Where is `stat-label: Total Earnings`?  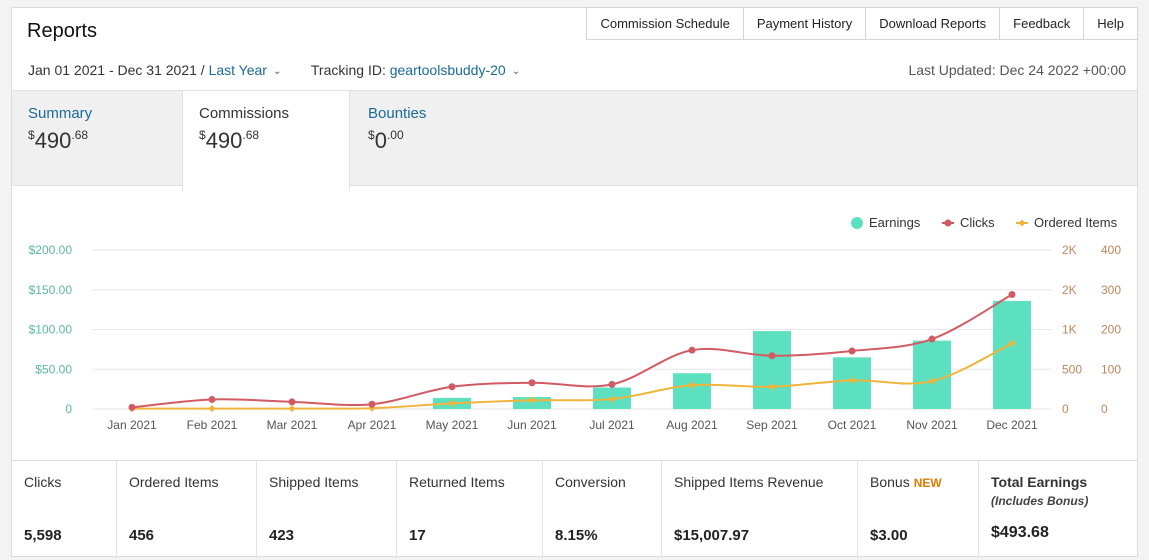
stat-label: Total Earnings is located at coordinates (1039, 482).